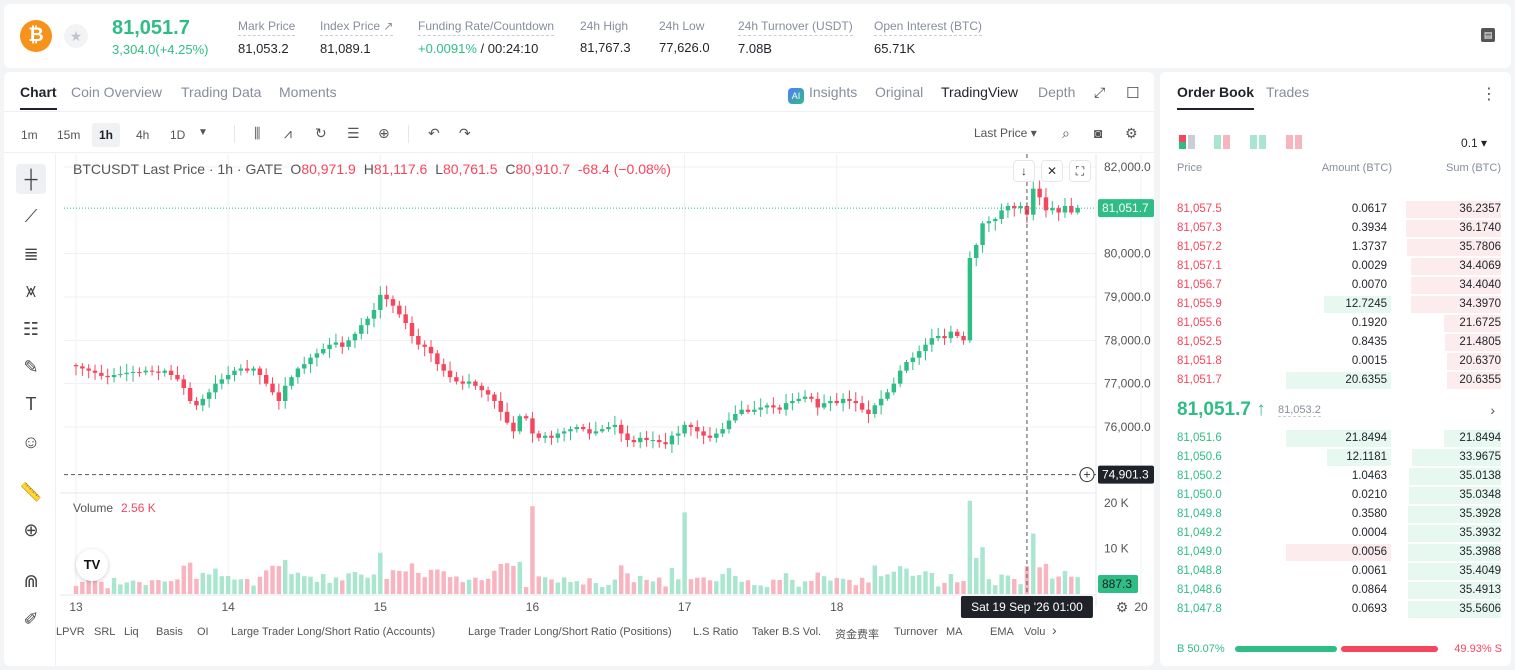 The width and height of the screenshot is (1515, 670). What do you see at coordinates (117, 92) in the screenshot?
I see `tab-coin-overview: Coin Overview` at bounding box center [117, 92].